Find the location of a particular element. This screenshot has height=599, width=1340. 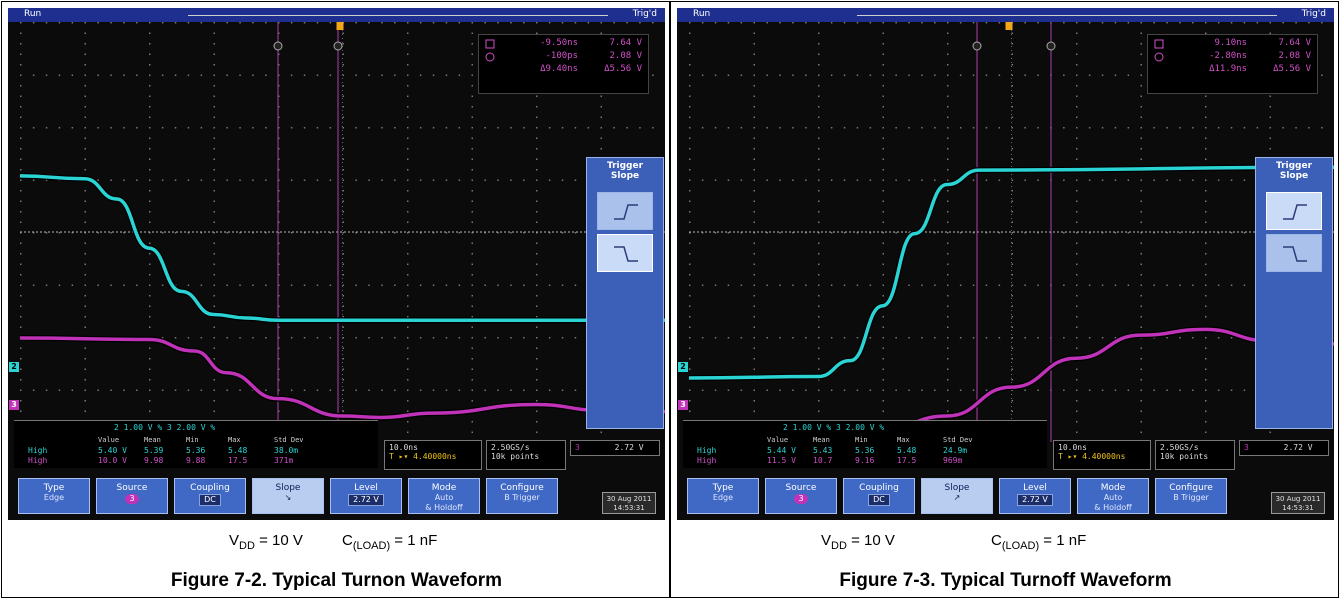

col-header: Std Dev is located at coordinates (958, 440).